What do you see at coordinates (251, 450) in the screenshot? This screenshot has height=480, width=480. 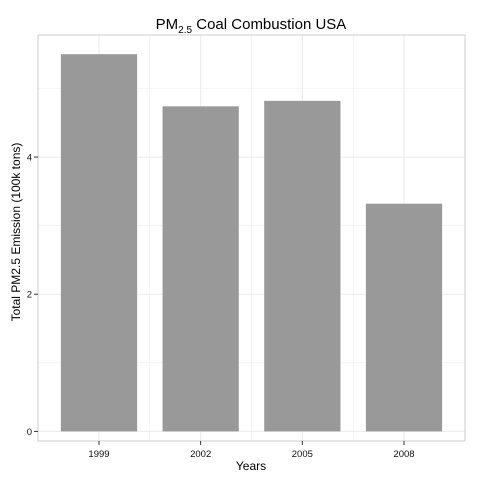 I see `x-axis-ticks: 1999 2002 2005 2008` at bounding box center [251, 450].